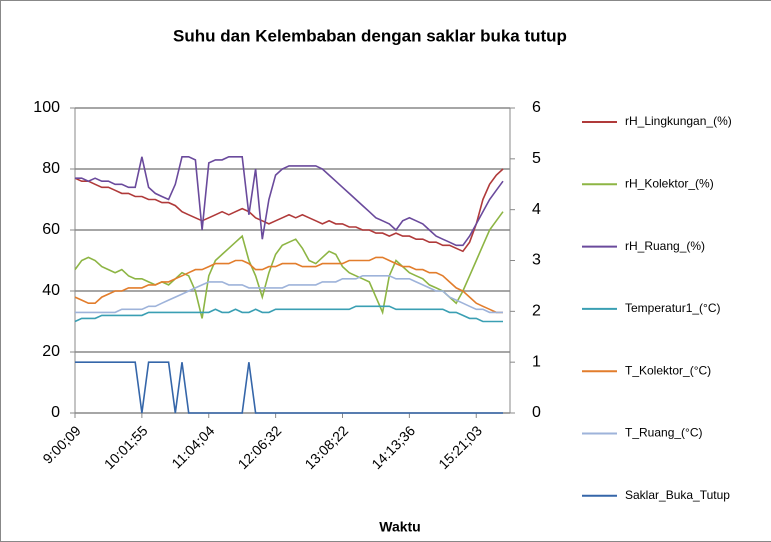 This screenshot has height=542, width=771. I want to click on legend-label: rH_Kolektor_(%), so click(669, 183).